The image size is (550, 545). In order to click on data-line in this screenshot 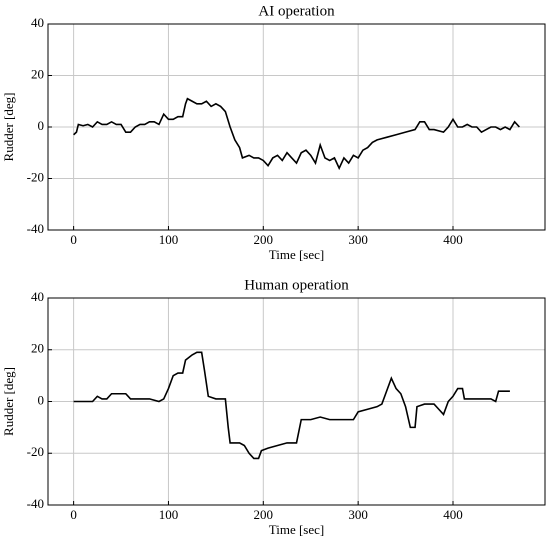, I will do `click(296, 134)`.